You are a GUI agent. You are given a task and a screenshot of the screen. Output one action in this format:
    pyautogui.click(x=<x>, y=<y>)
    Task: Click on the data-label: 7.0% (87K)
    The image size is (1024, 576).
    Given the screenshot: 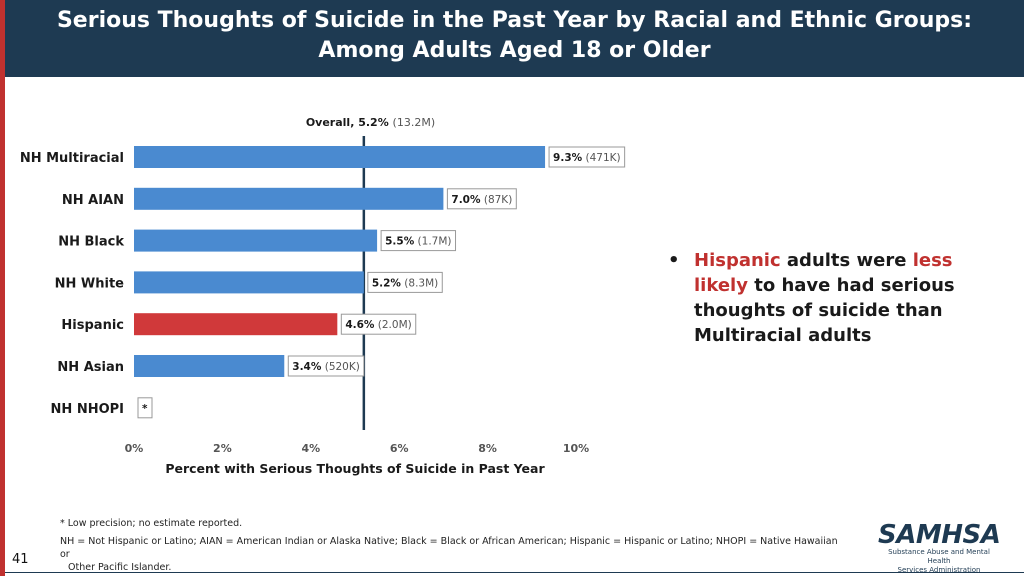 What is the action you would take?
    pyautogui.click(x=481, y=199)
    